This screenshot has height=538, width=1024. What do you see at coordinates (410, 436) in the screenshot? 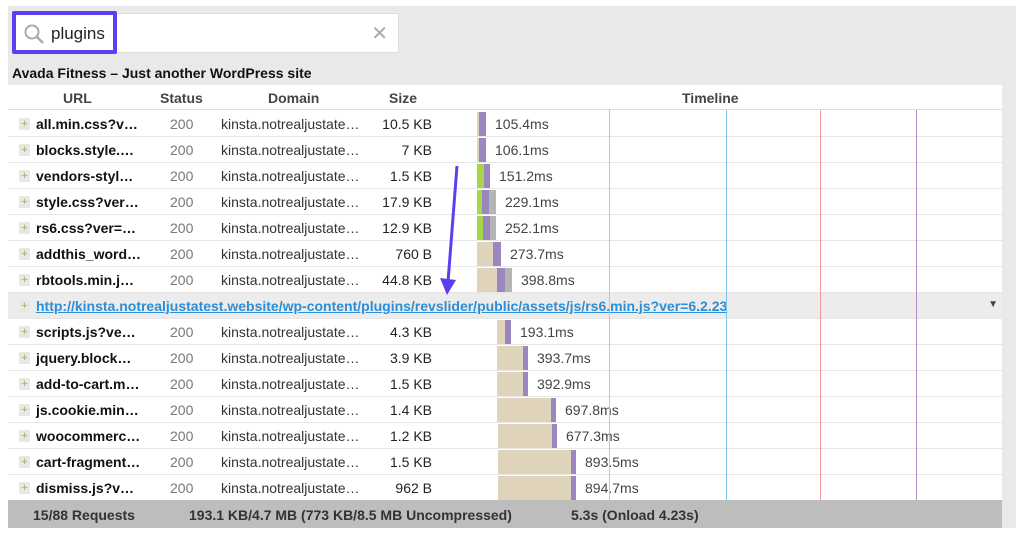
I see `request-size: 1.2 KB` at bounding box center [410, 436].